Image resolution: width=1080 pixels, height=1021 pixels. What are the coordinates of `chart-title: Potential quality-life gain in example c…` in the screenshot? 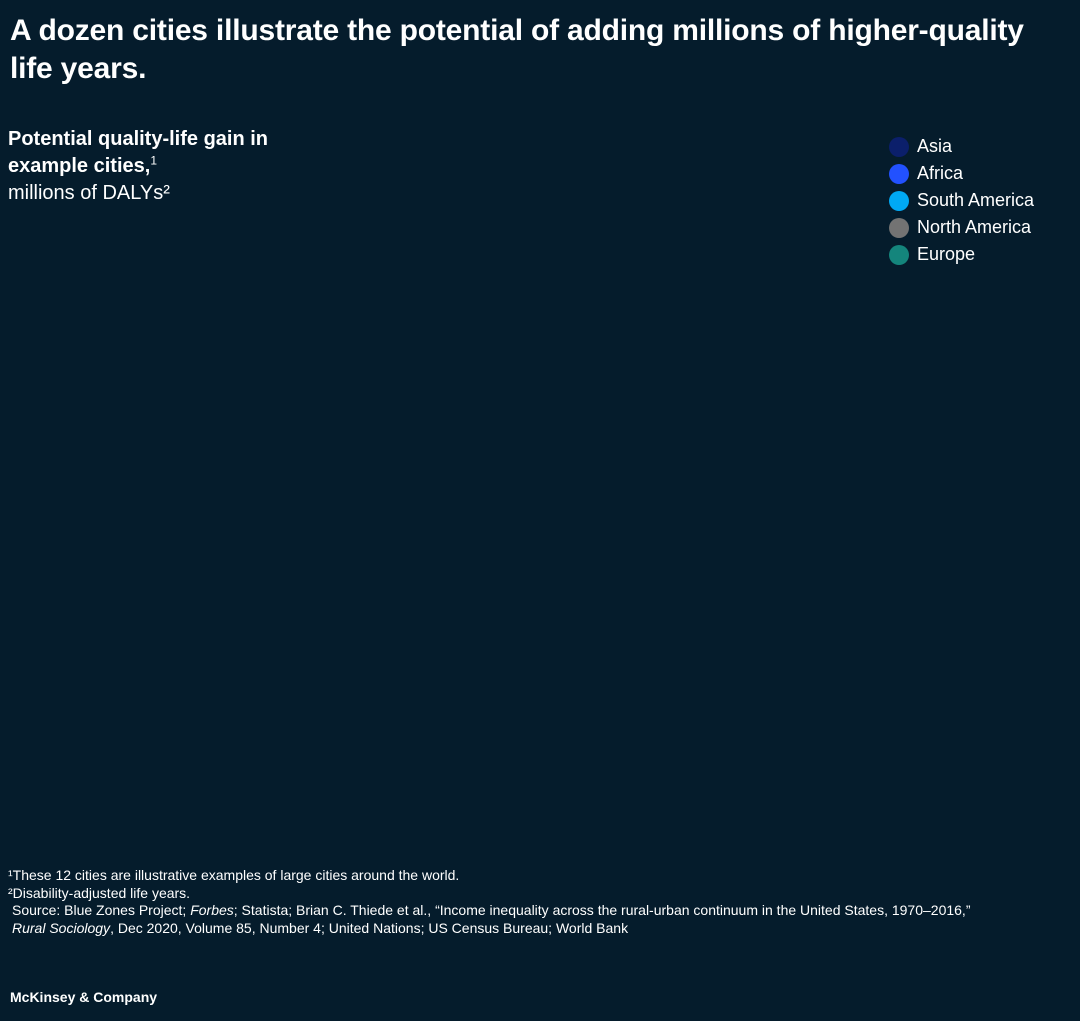 It's located at (158, 153).